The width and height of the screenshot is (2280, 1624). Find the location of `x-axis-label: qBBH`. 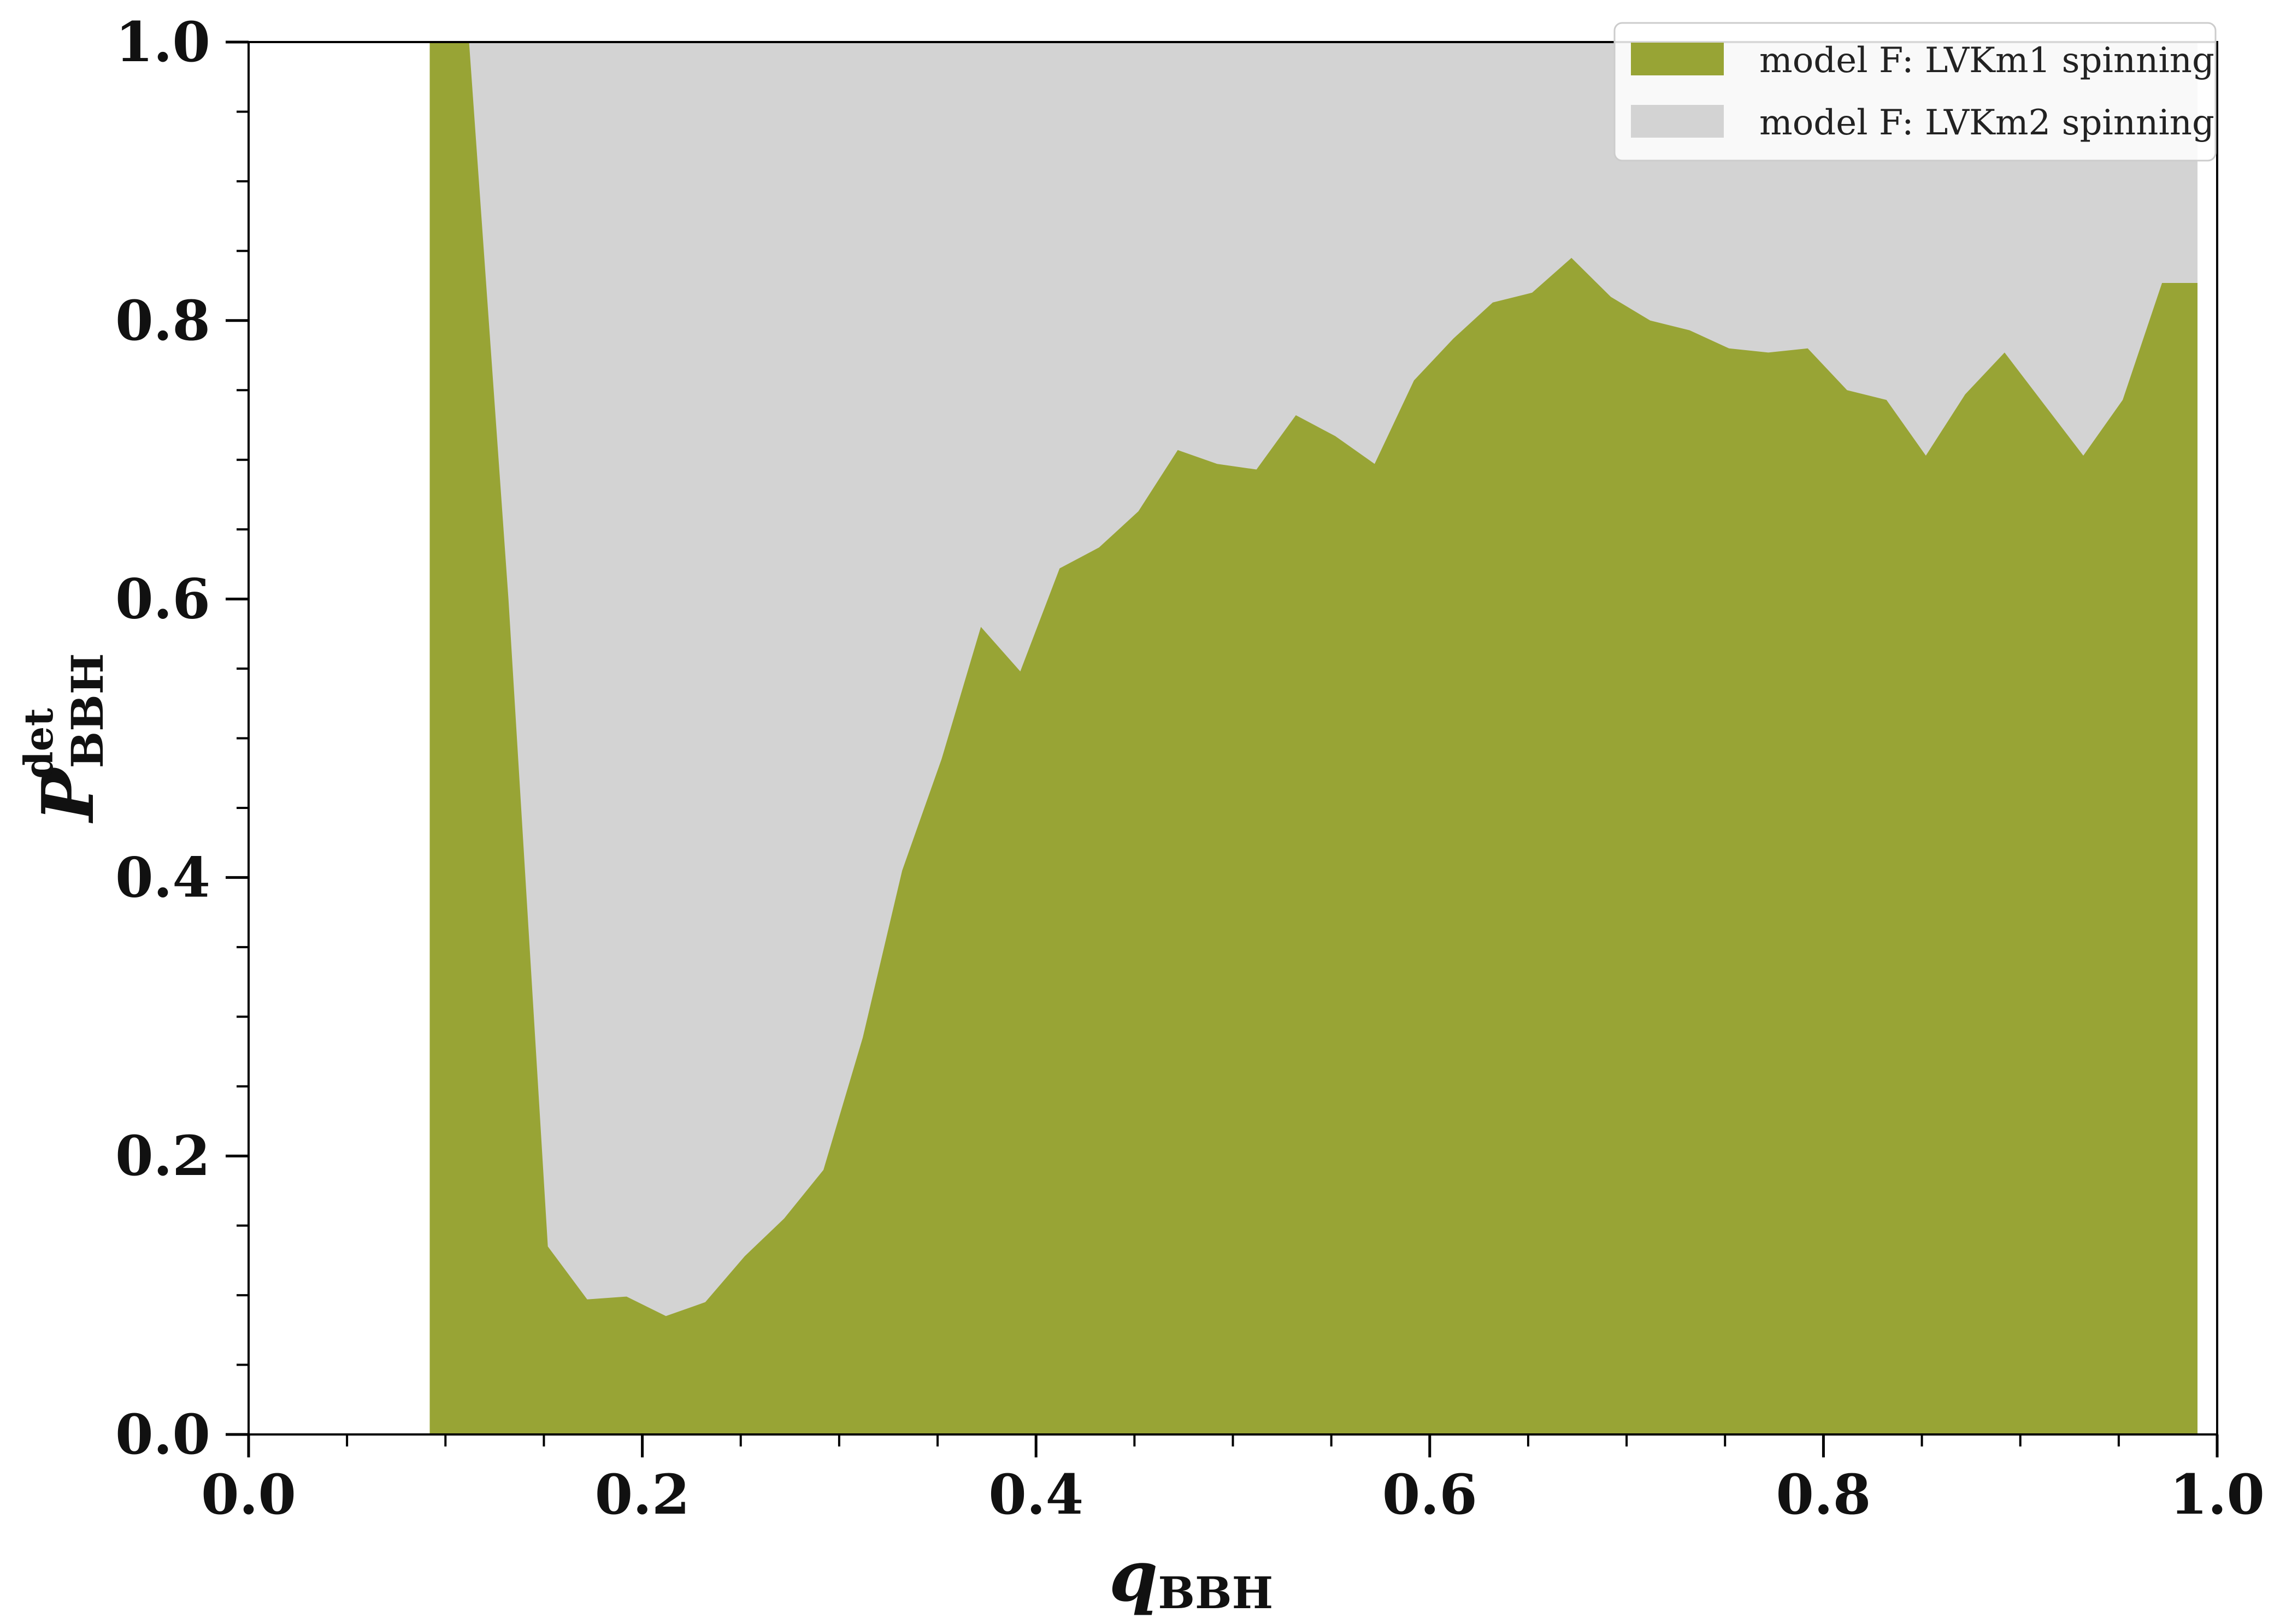

x-axis-label: qBBH is located at coordinates (1191, 1577).